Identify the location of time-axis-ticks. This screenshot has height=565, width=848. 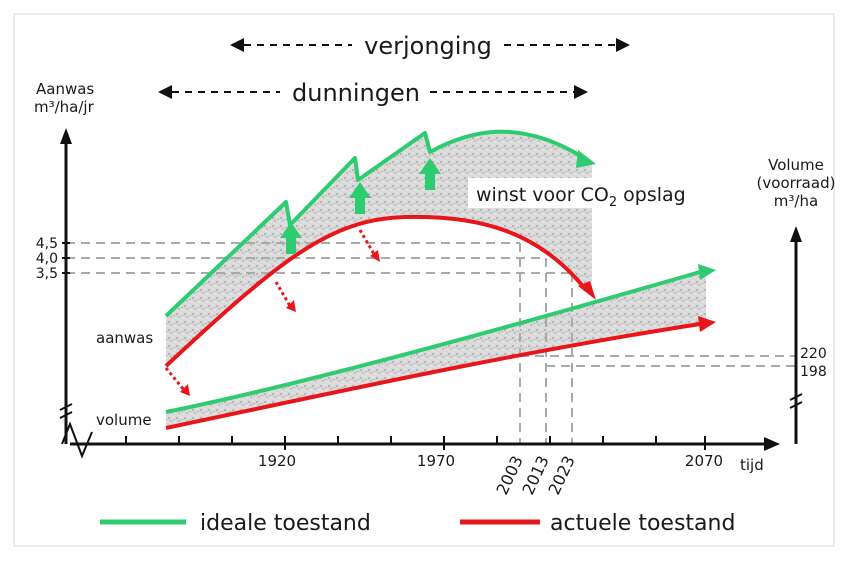
(415, 443).